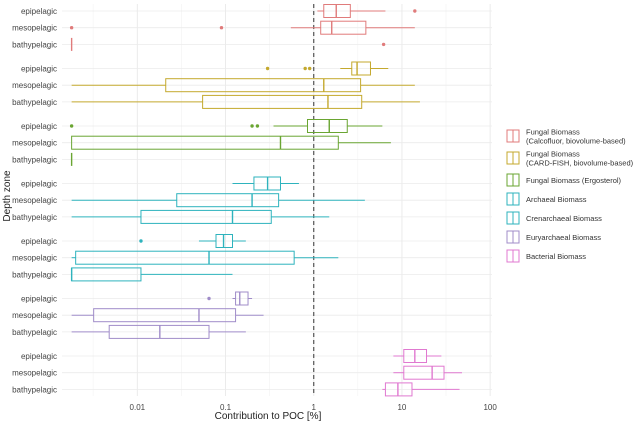 The height and width of the screenshot is (428, 639). What do you see at coordinates (490, 407) in the screenshot?
I see `x-tick-label: 100` at bounding box center [490, 407].